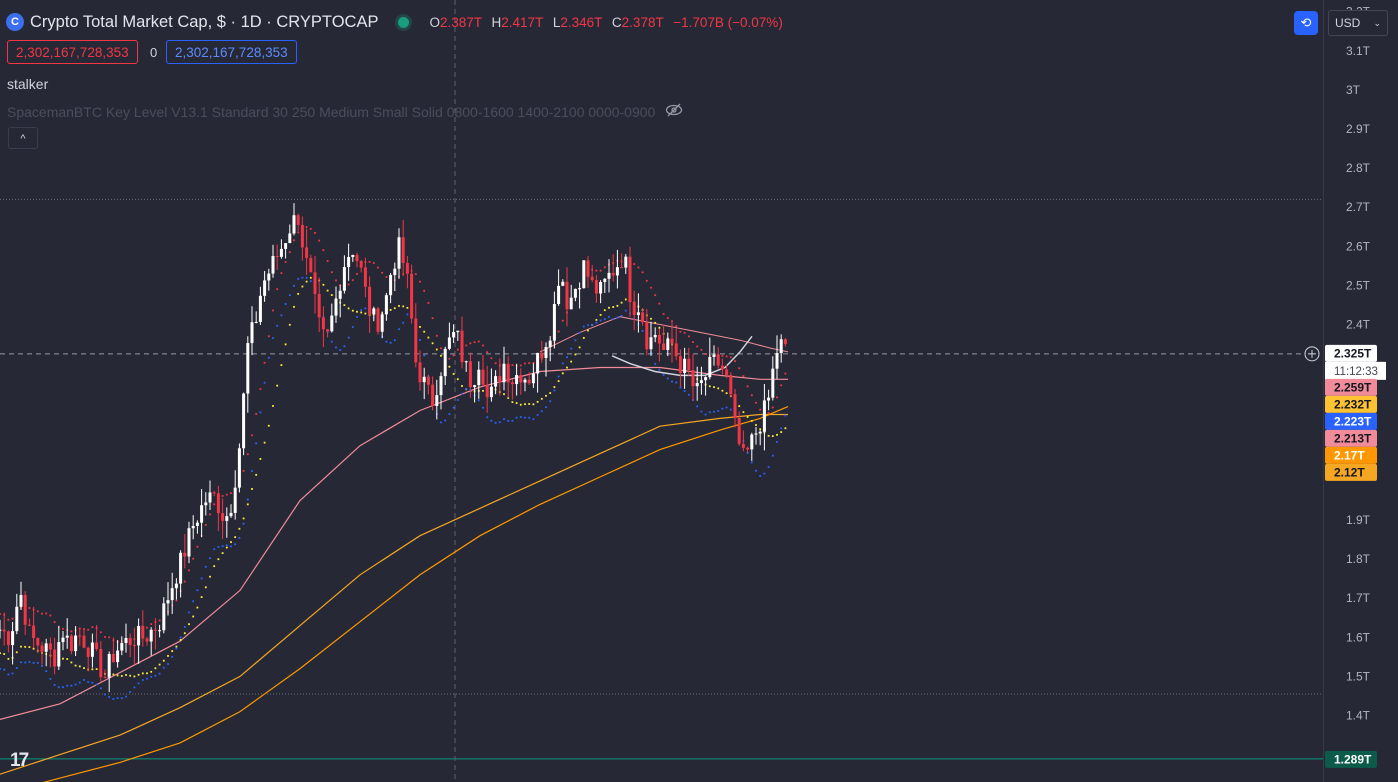  I want to click on indicator-stalker: stalker, so click(28, 84).